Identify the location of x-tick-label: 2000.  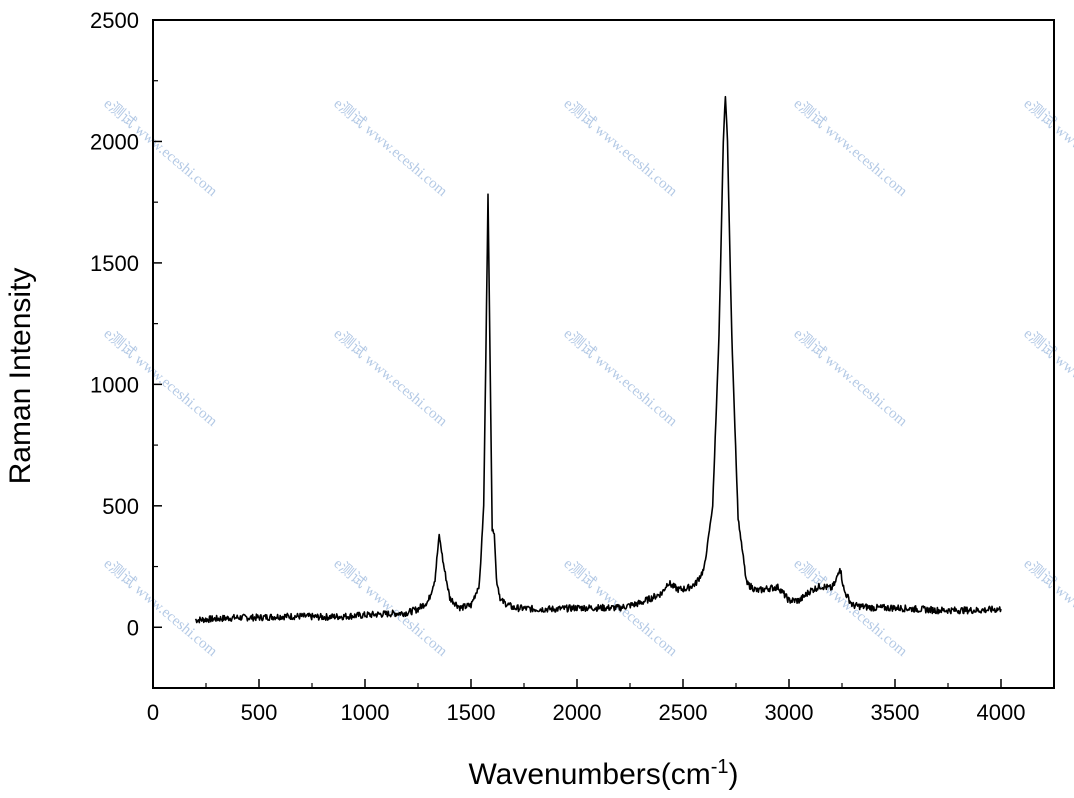
(577, 712).